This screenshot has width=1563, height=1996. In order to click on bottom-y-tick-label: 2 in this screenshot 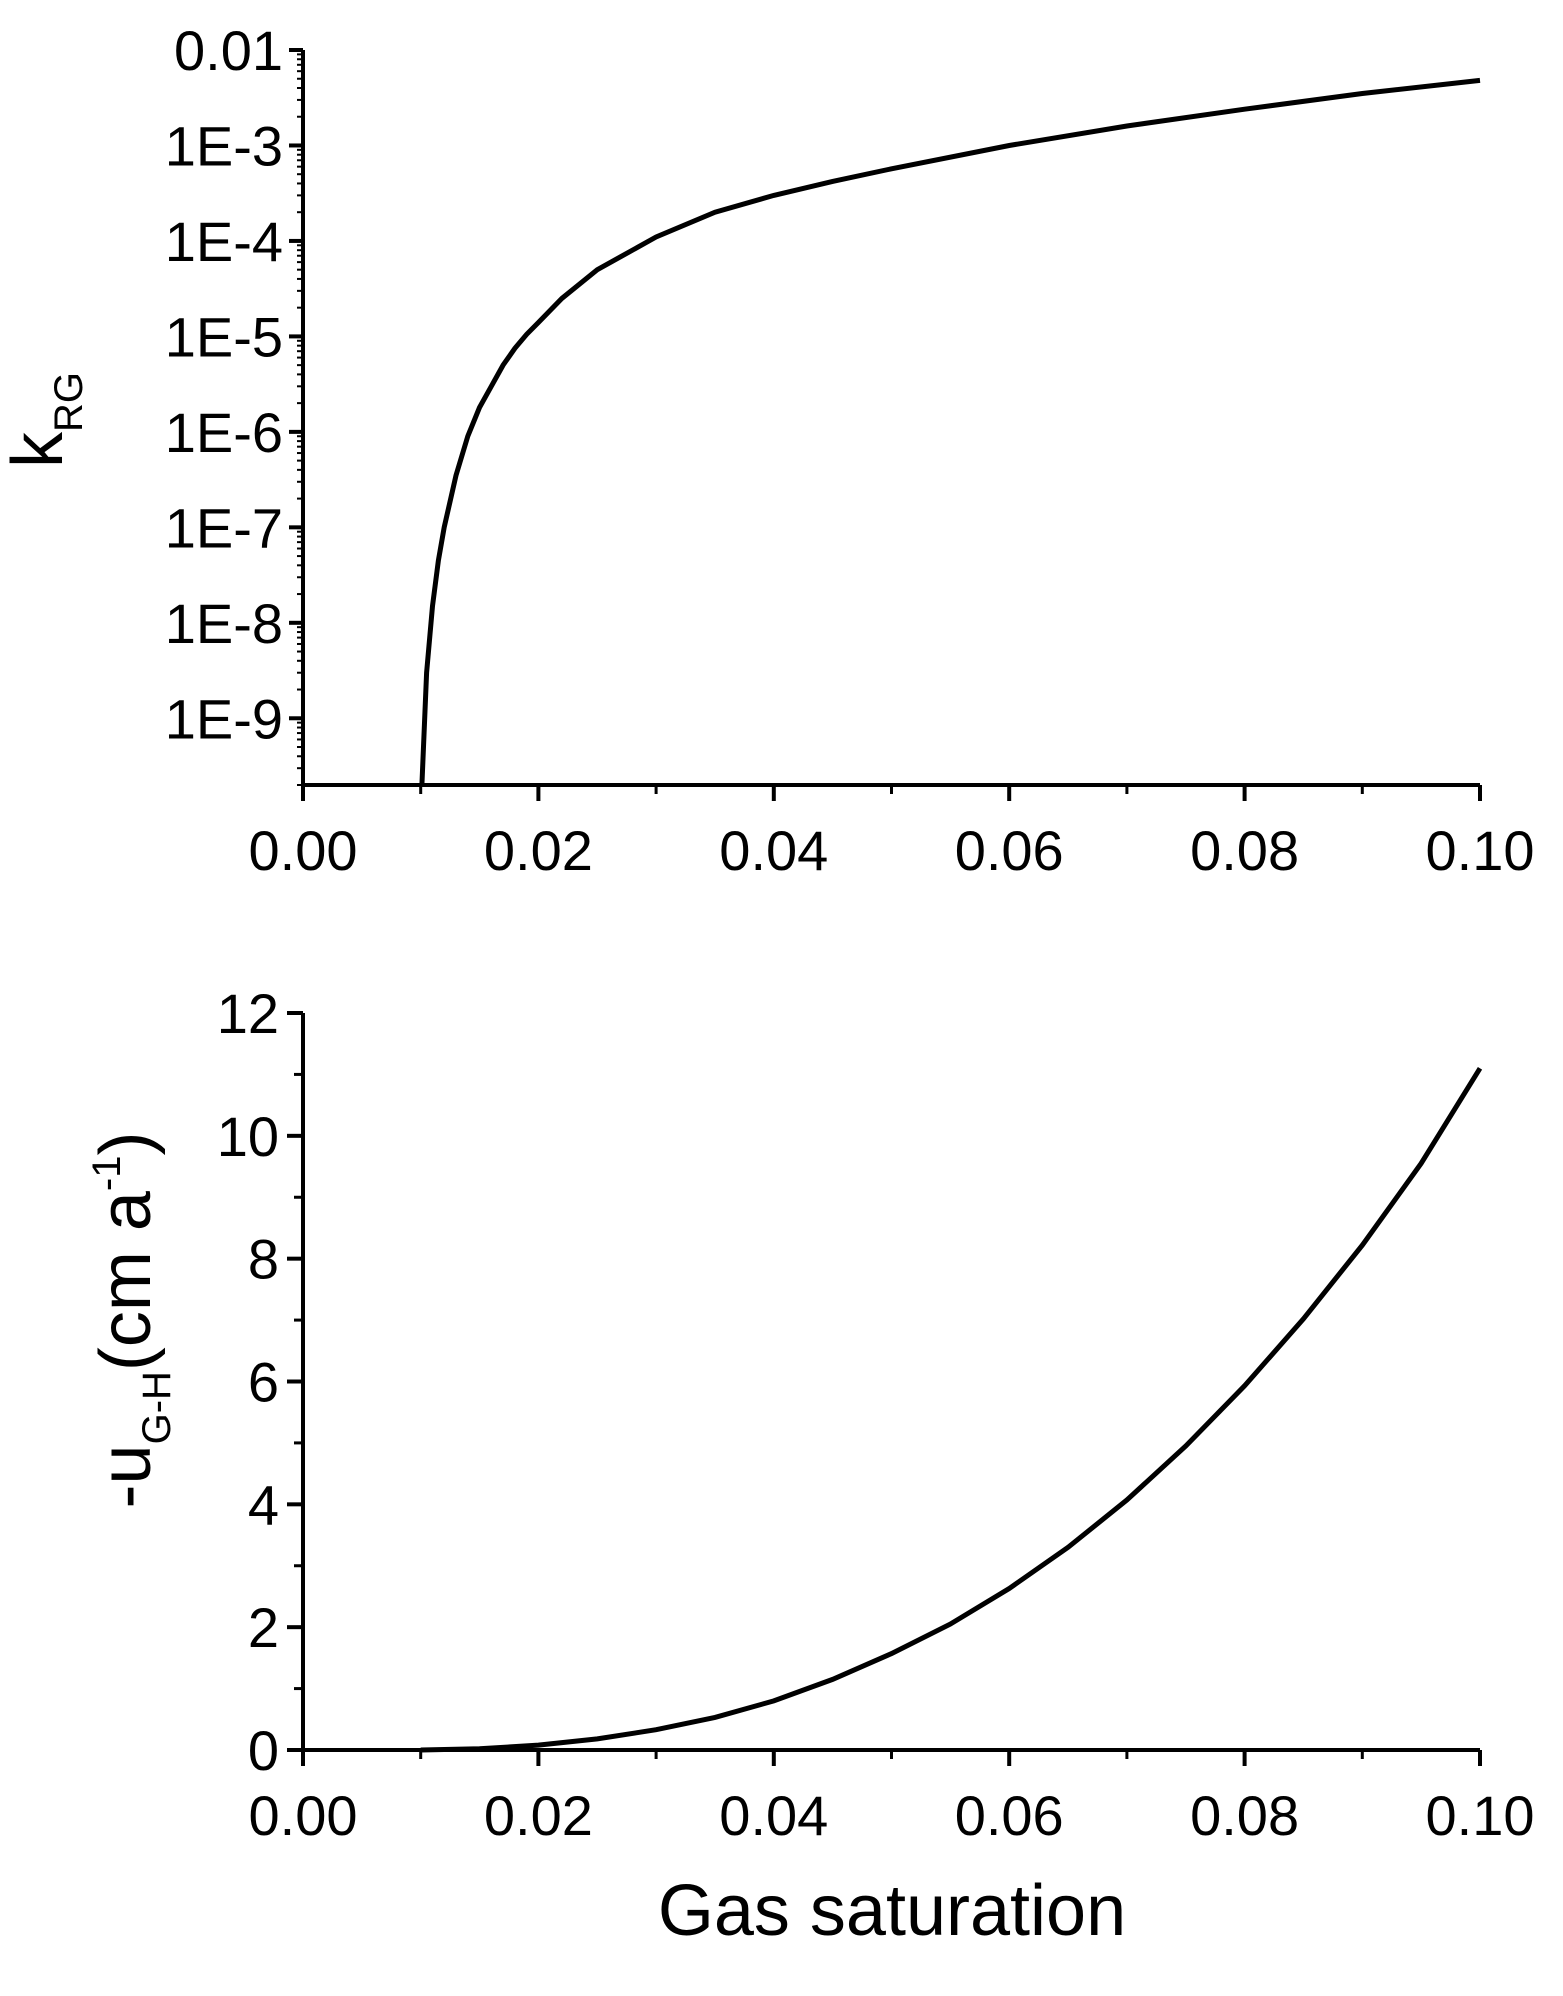, I will do `click(263, 1627)`.